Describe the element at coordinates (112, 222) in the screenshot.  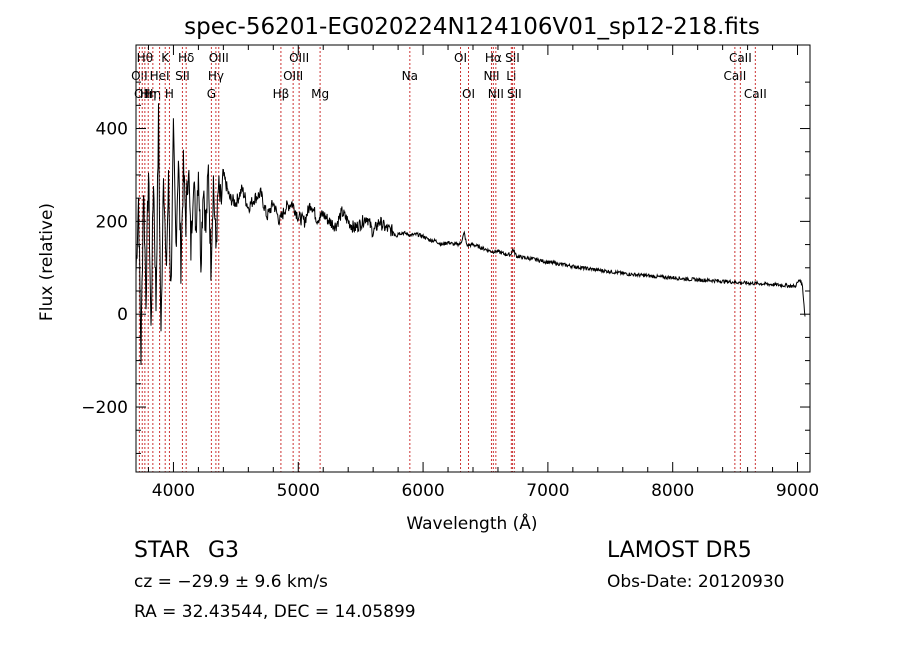
I see `y-tick-label: 200` at that location.